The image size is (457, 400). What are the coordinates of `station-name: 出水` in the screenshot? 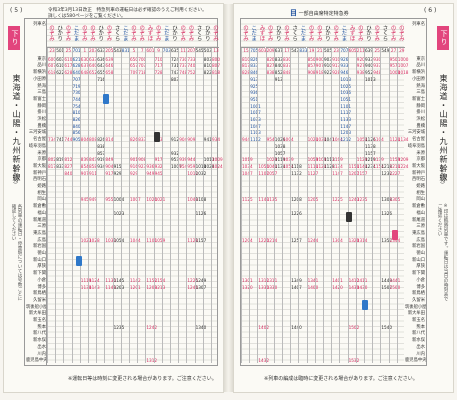 It's located at (420, 347).